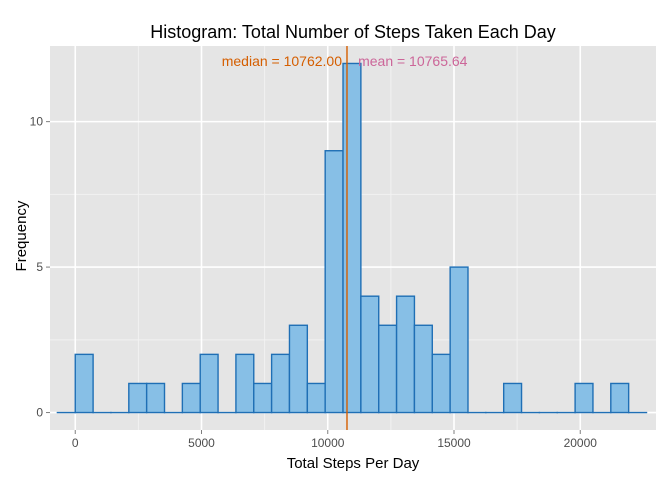  Describe the element at coordinates (39, 413) in the screenshot. I see `y-tick-label: 0` at that location.